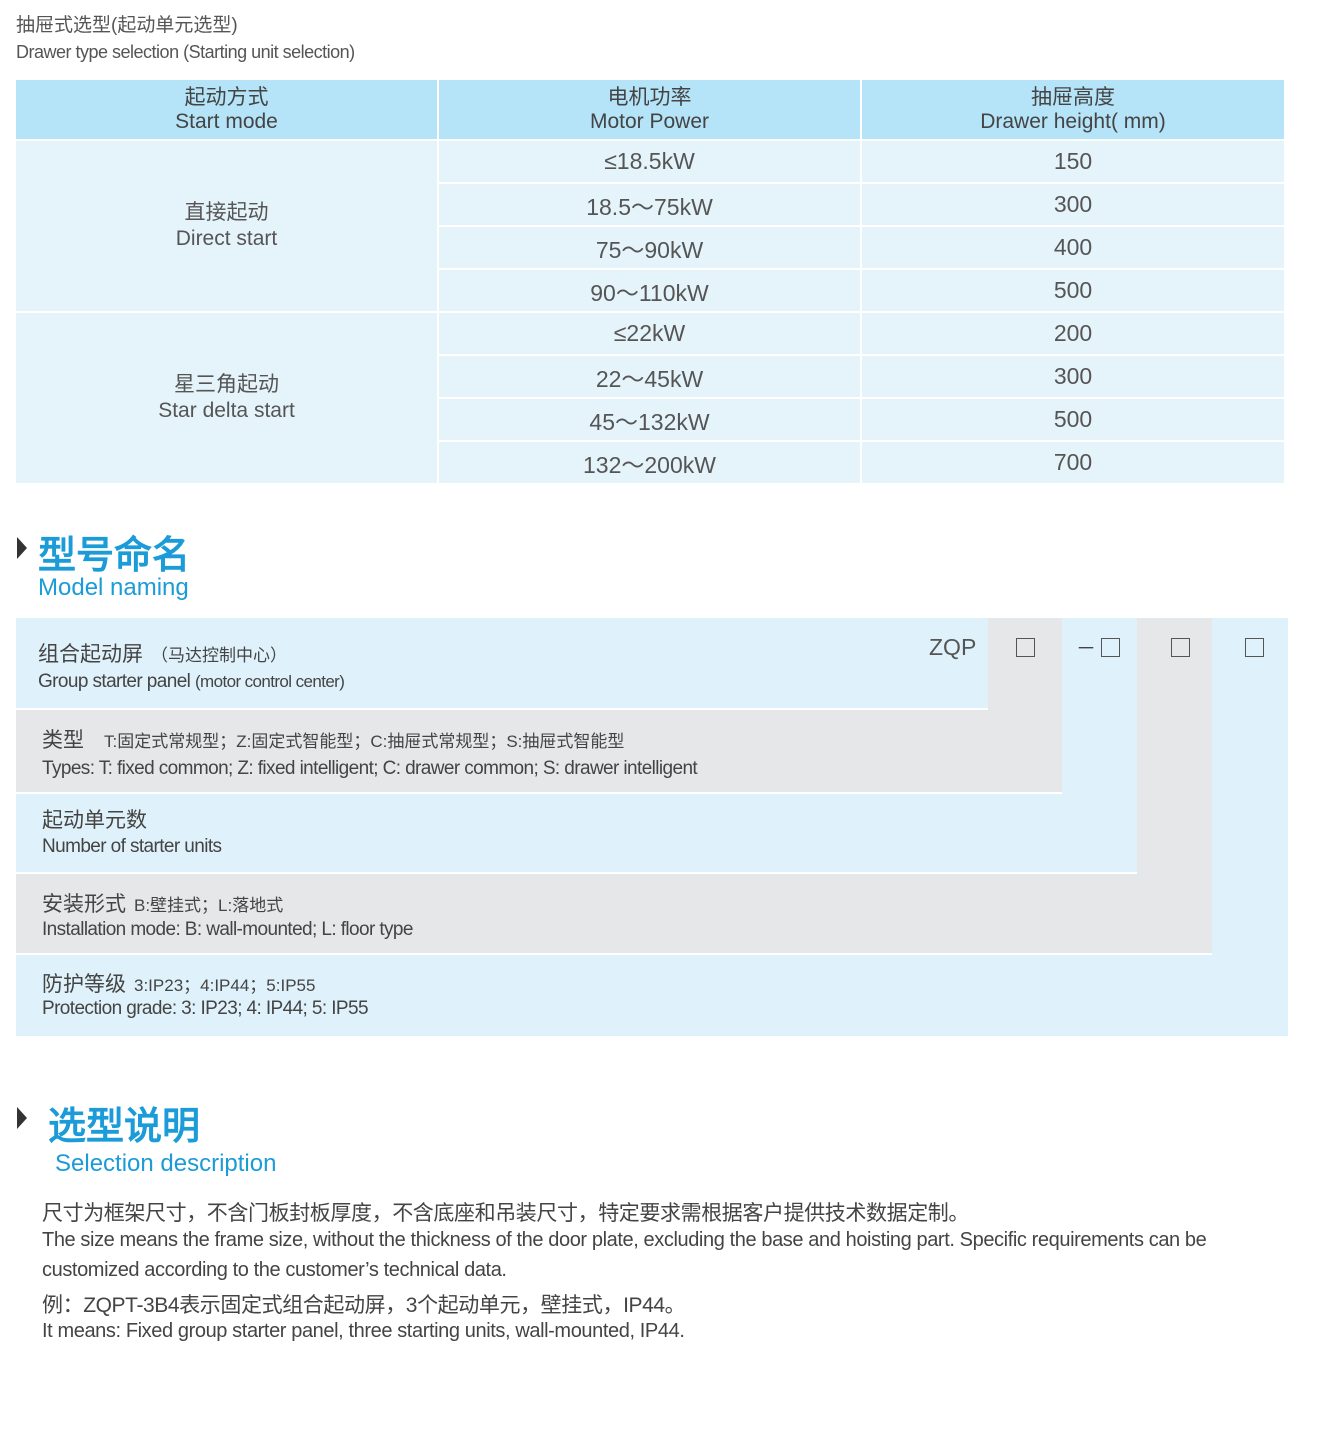 Image resolution: width=1322 pixels, height=1436 pixels. Describe the element at coordinates (1086, 649) in the screenshot. I see `code-dash: －` at that location.